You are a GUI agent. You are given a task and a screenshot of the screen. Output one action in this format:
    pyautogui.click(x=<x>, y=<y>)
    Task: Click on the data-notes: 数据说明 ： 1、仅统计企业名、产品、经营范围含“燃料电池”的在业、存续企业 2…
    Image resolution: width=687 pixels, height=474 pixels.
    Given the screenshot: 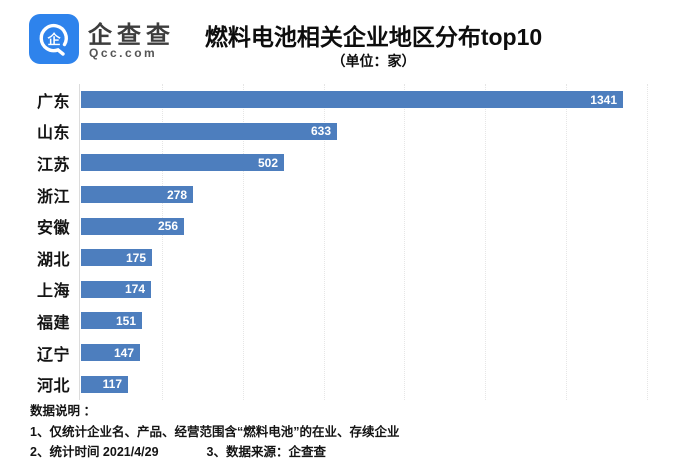 What is the action you would take?
    pyautogui.click(x=353, y=432)
    